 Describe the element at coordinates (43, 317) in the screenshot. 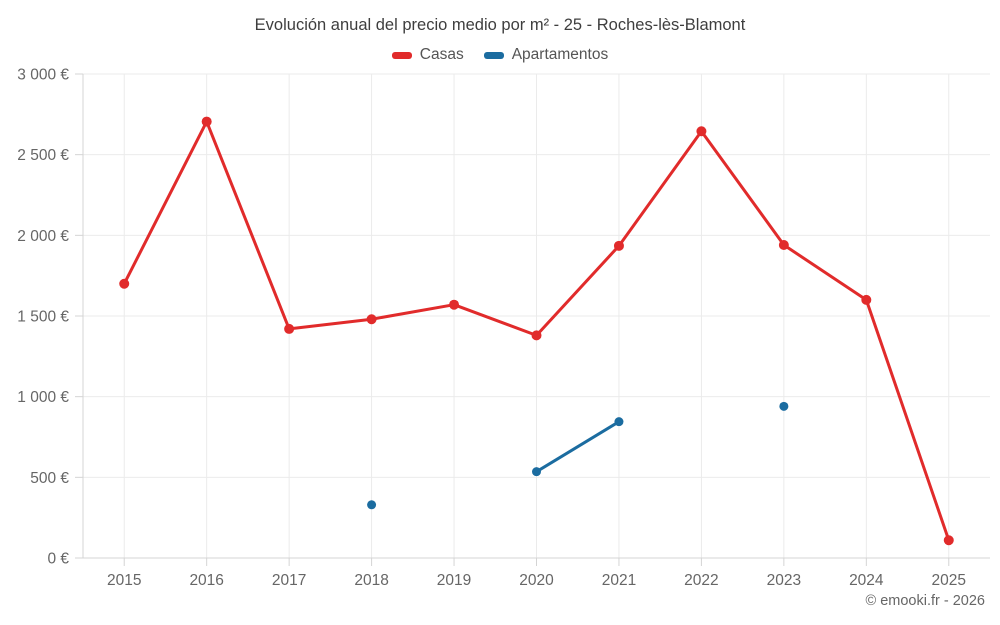

I see `y-axis-label: 1 500 €` at that location.